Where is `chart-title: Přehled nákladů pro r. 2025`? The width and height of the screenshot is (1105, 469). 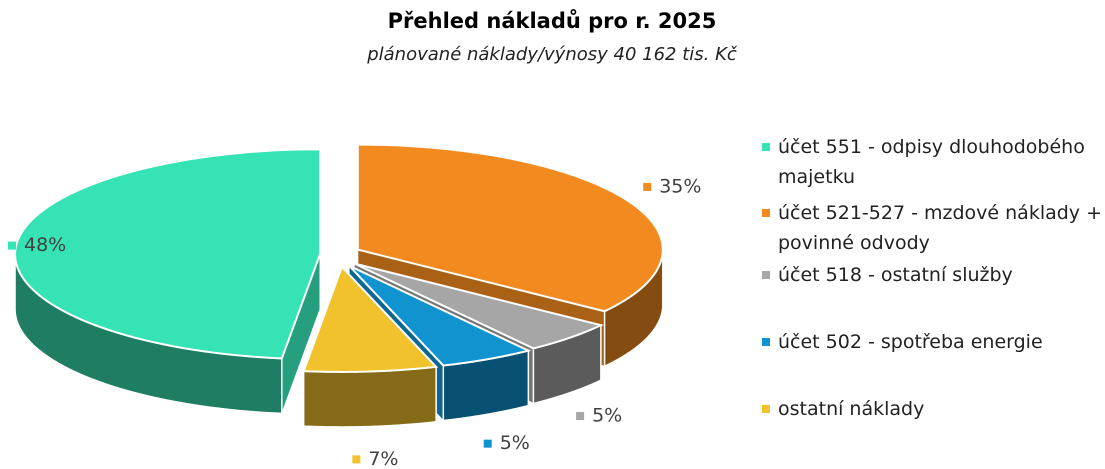
chart-title: Přehled nákladů pro r. 2025 is located at coordinates (552, 21).